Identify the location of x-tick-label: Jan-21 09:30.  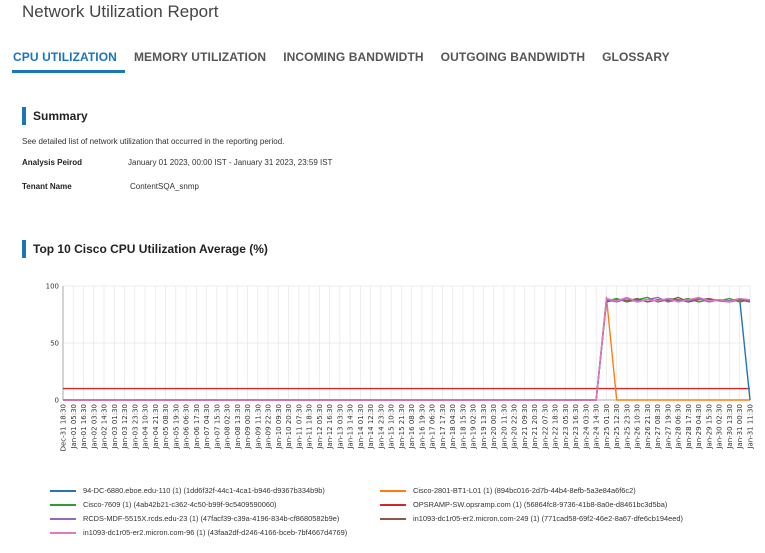
(525, 427).